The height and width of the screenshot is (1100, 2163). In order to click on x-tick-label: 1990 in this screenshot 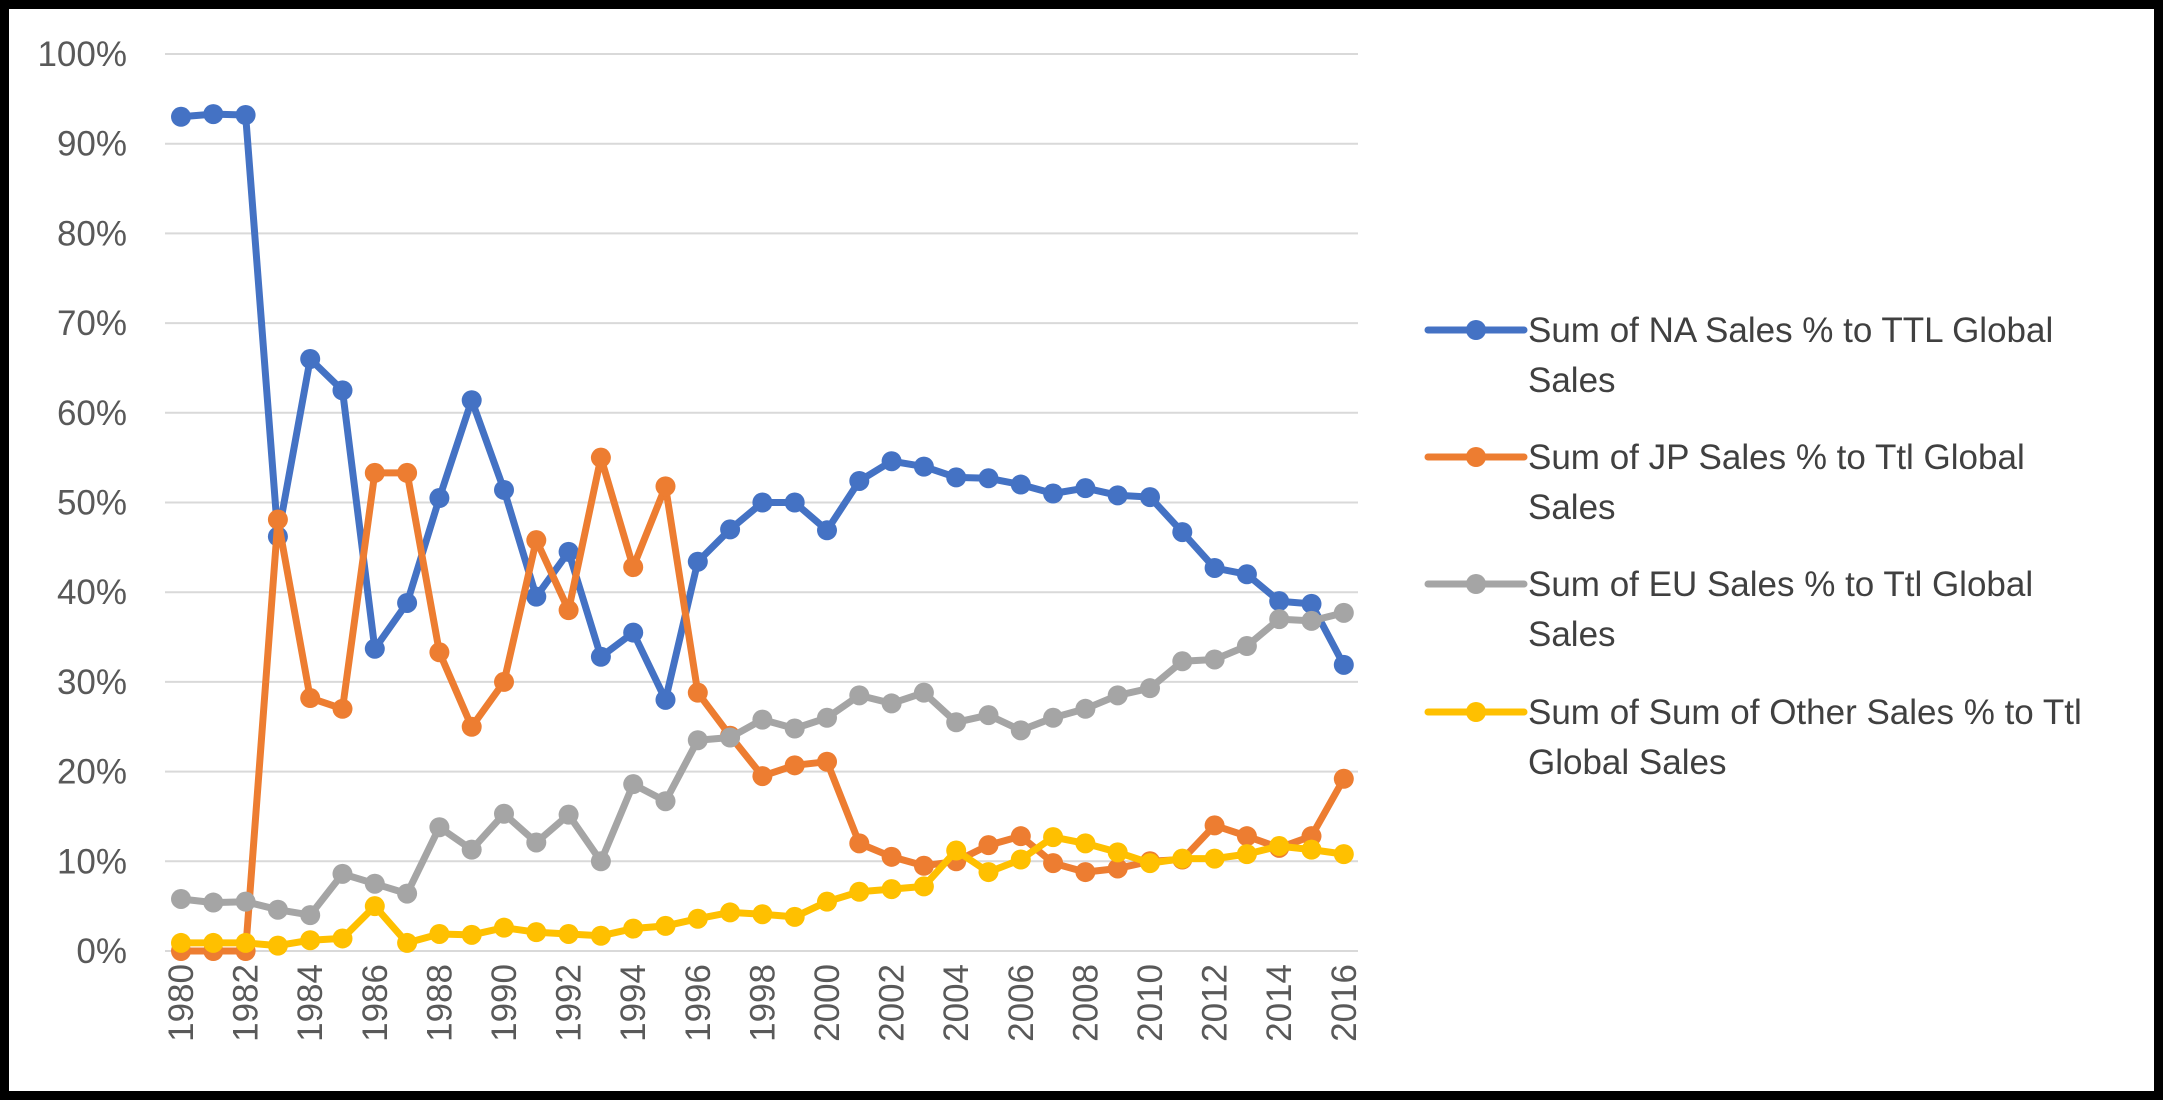, I will do `click(504, 1003)`.